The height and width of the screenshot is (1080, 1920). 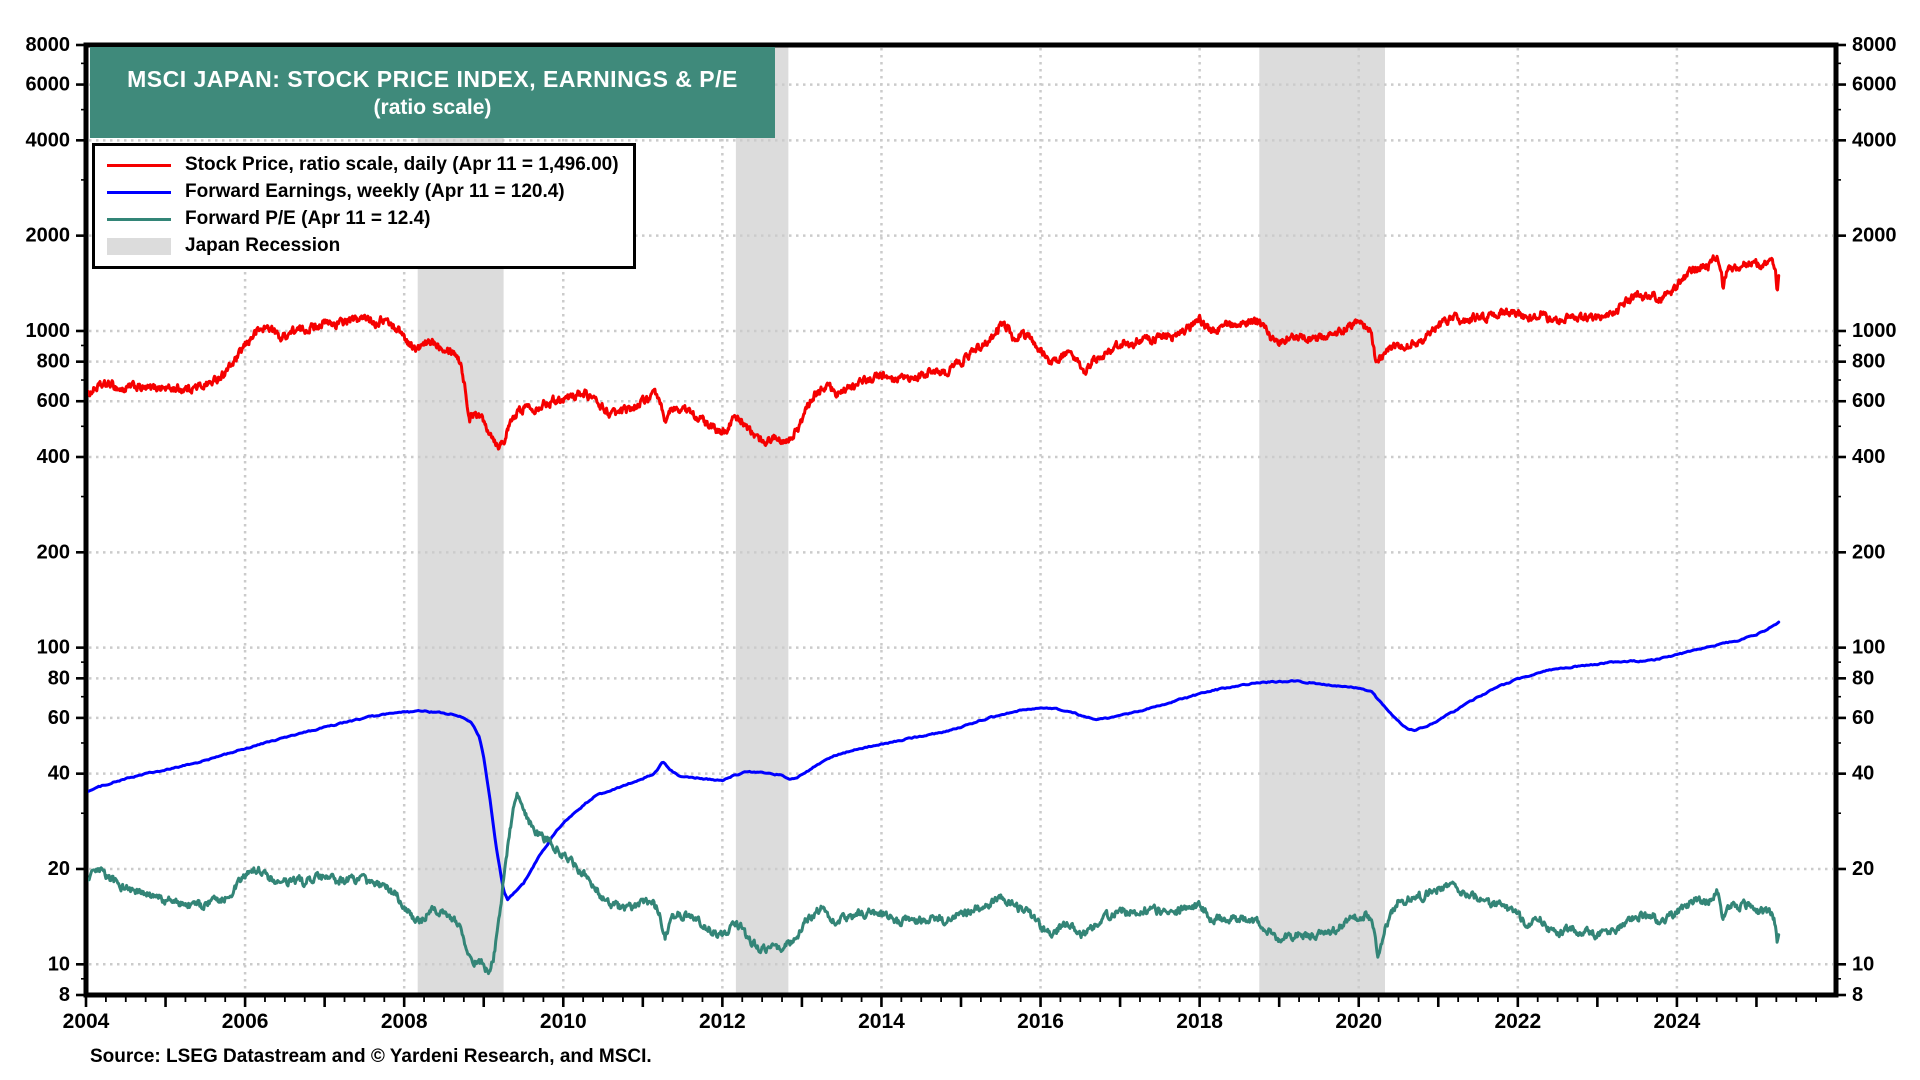 What do you see at coordinates (263, 245) in the screenshot?
I see `legend-label-japan-recession: Japan Recession` at bounding box center [263, 245].